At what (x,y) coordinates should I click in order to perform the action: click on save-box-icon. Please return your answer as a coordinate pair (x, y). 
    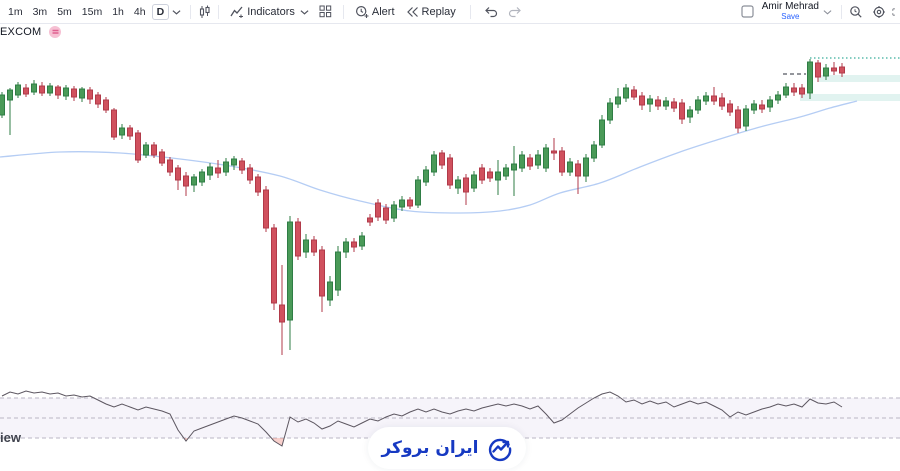
    Looking at the image, I should click on (747, 11).